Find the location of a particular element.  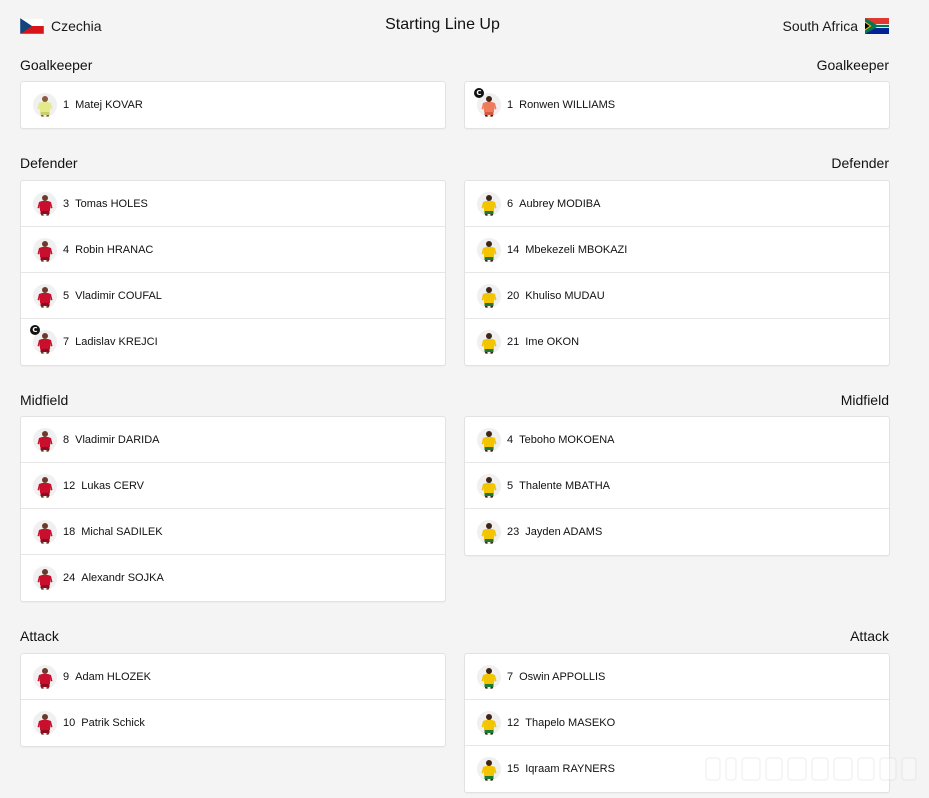

player-number: 1 is located at coordinates (66, 105).